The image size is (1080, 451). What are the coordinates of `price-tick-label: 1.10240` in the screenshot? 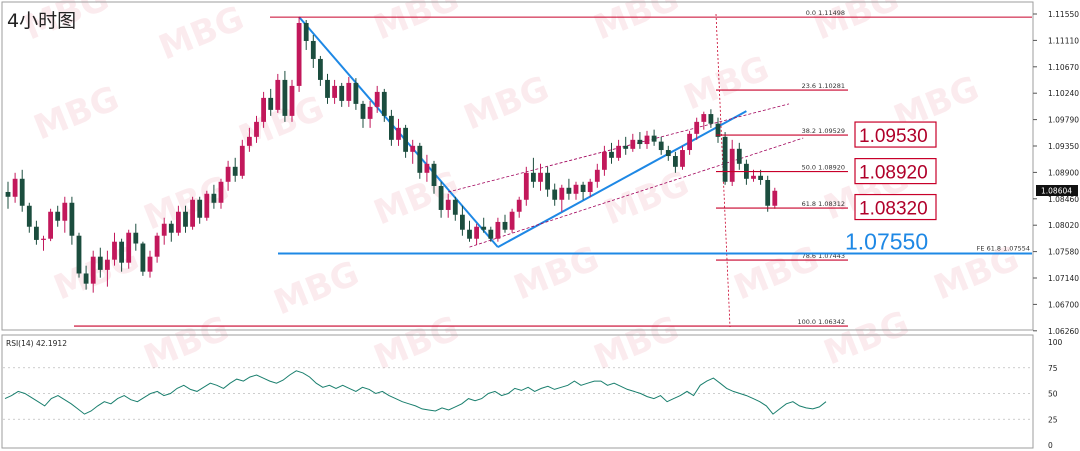 It's located at (1063, 93).